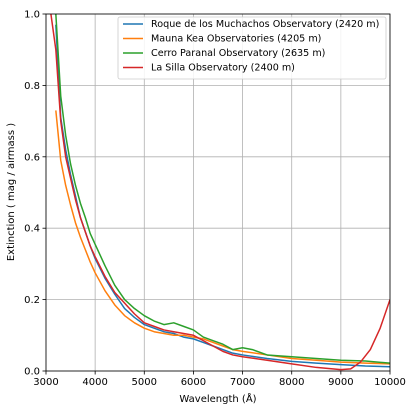 The image size is (415, 415). I want to click on legend-box, so click(252, 48).